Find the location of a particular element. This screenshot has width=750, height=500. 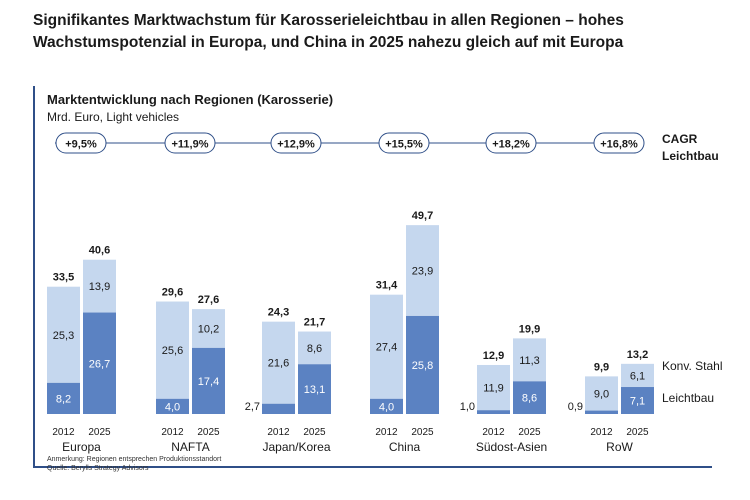

year-label-china-2025: 2025 is located at coordinates (422, 432).